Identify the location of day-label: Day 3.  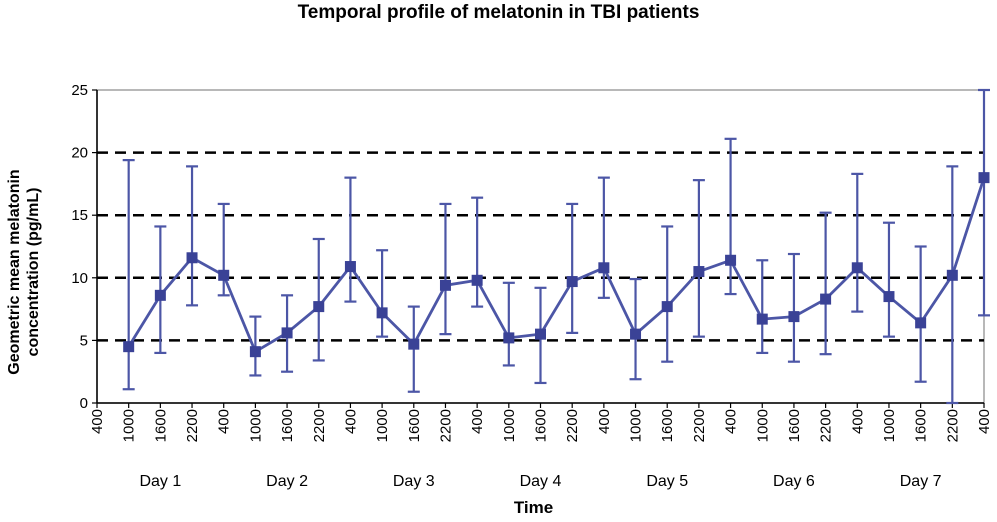
(414, 481).